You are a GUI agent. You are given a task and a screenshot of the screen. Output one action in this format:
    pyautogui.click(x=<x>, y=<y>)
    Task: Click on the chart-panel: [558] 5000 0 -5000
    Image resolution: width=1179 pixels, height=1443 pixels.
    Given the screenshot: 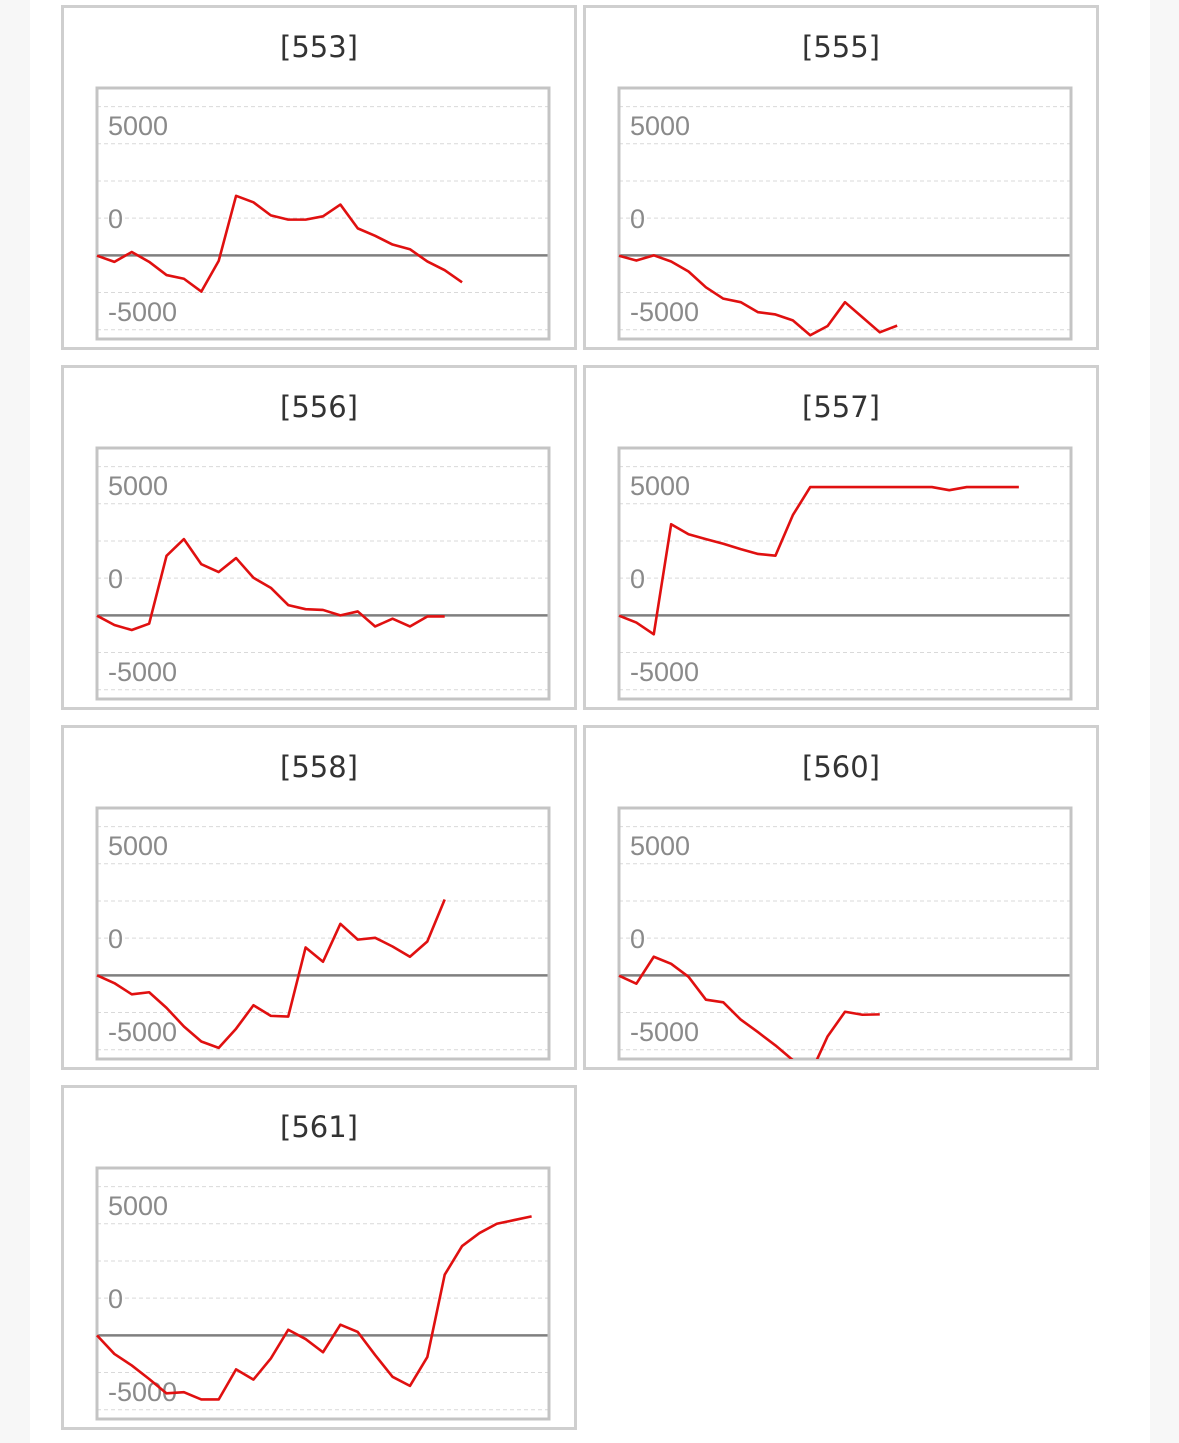 What is the action you would take?
    pyautogui.click(x=319, y=897)
    